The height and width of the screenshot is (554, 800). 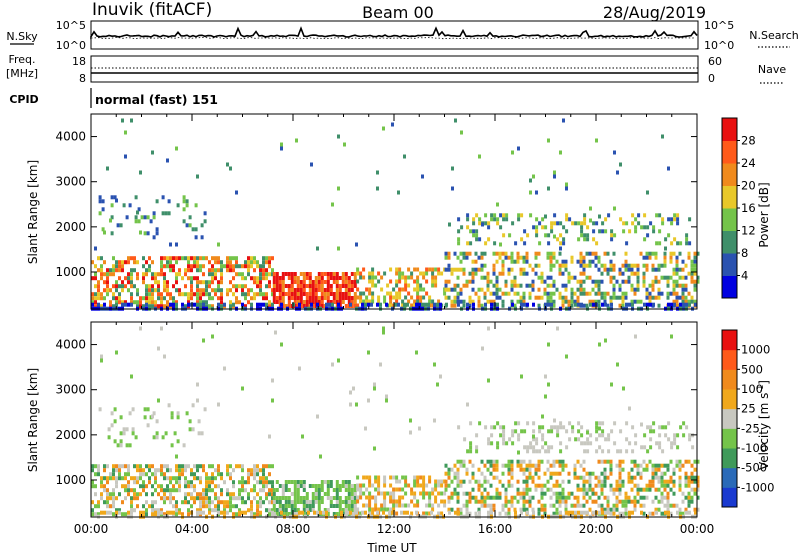 I want to click on power-colorbar-tick-label: 24, so click(x=748, y=163).